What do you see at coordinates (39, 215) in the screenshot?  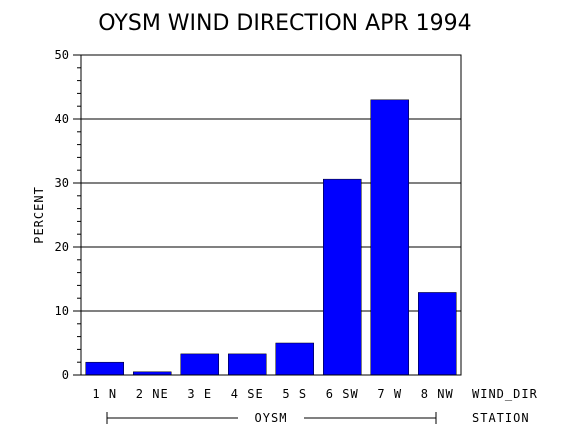 I see `y-axis-label: PERCENT` at bounding box center [39, 215].